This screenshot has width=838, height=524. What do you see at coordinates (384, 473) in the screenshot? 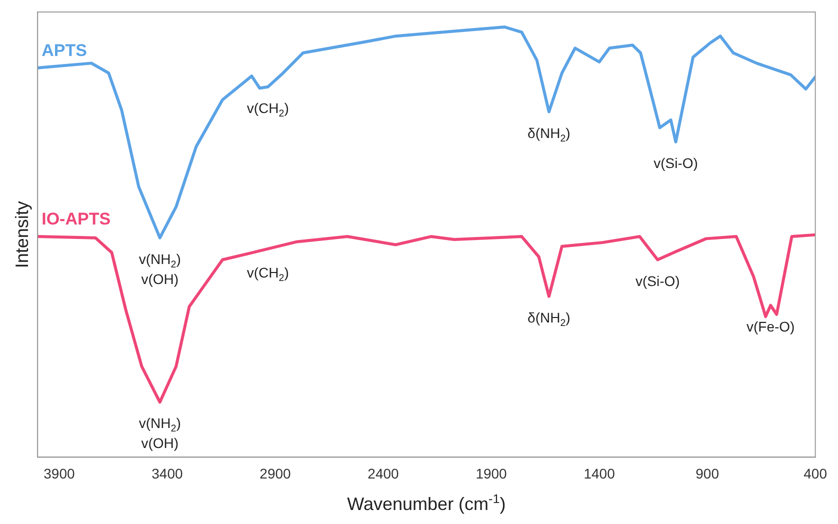
I see `x-tick-label: 2400` at bounding box center [384, 473].